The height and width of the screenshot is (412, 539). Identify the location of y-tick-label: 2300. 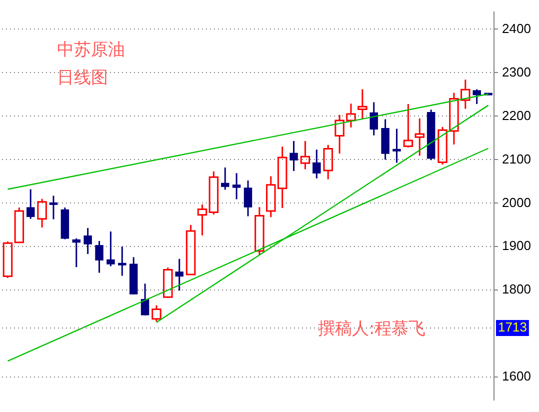
(516, 72).